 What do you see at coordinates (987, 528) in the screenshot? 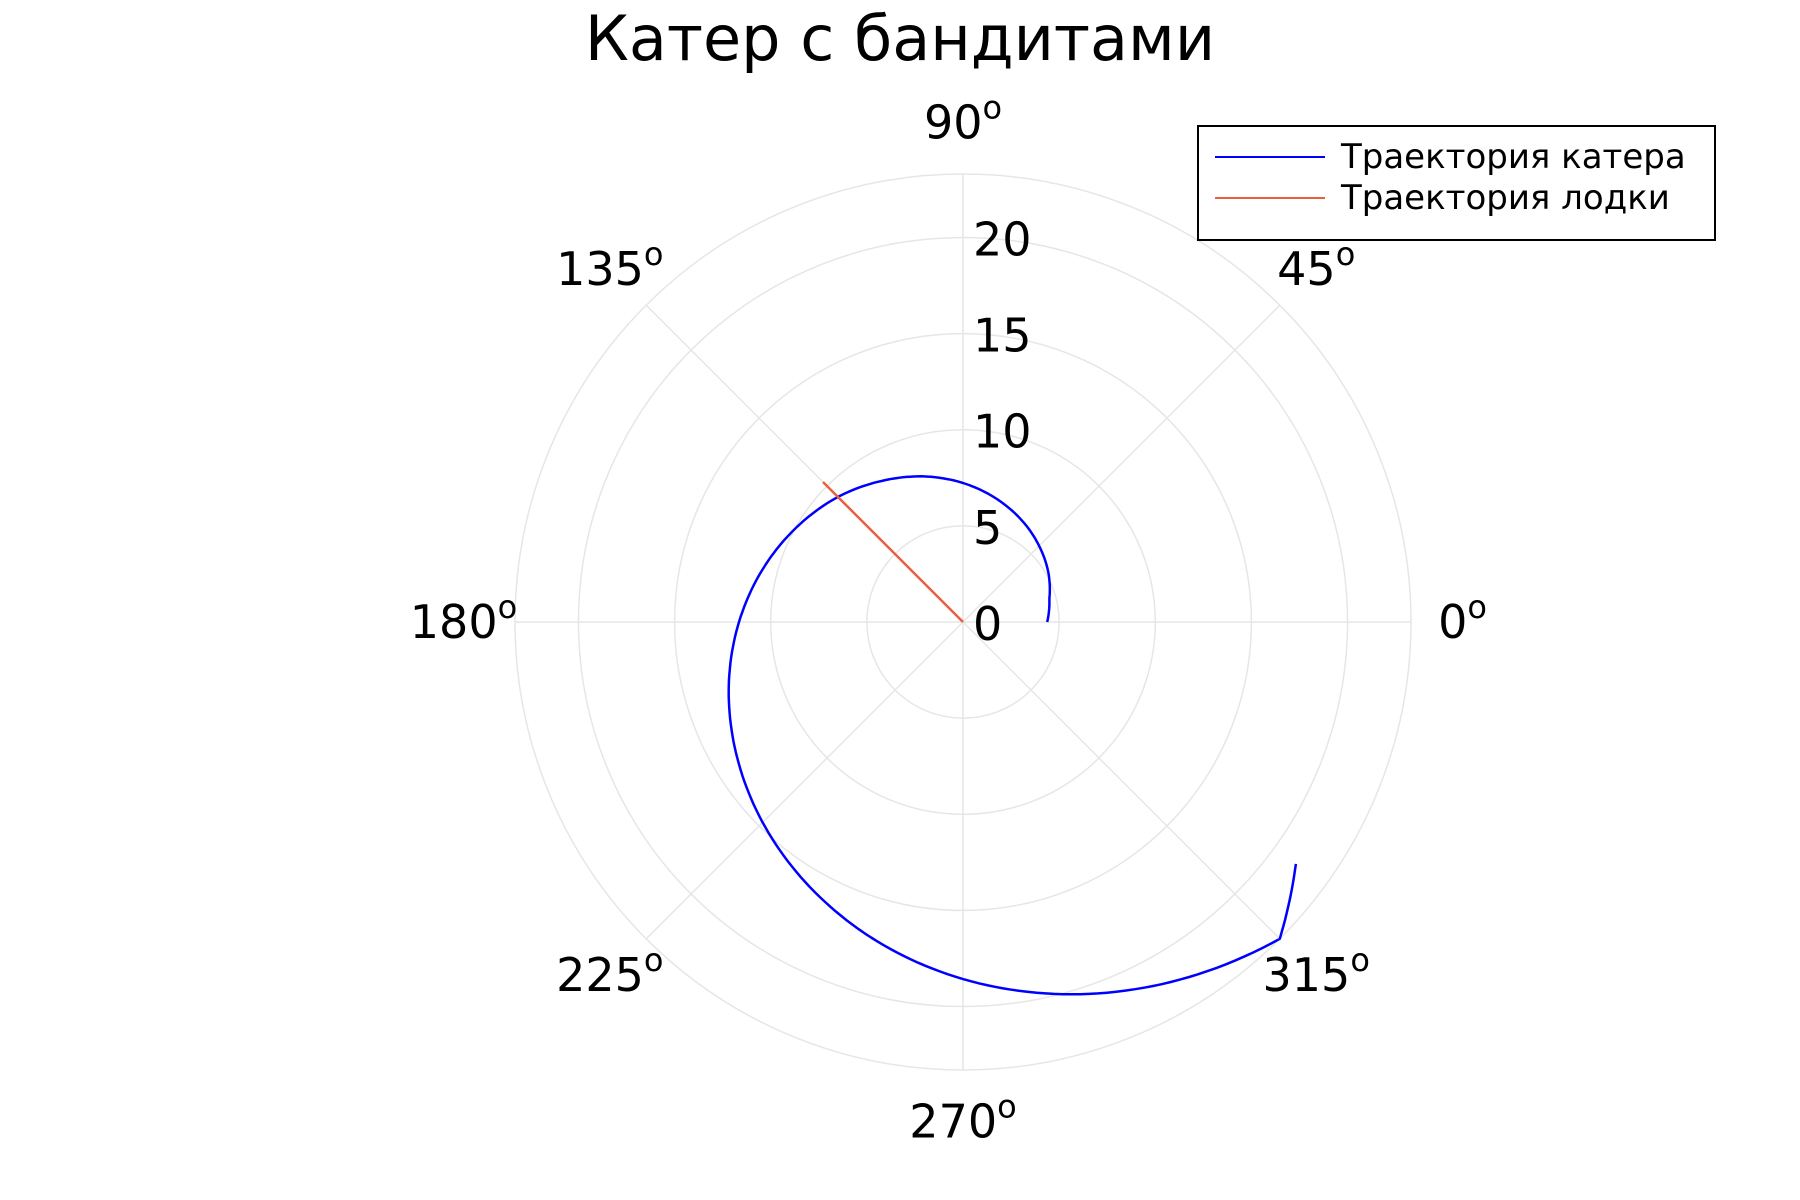
I see `radial-tick-label: 5` at bounding box center [987, 528].